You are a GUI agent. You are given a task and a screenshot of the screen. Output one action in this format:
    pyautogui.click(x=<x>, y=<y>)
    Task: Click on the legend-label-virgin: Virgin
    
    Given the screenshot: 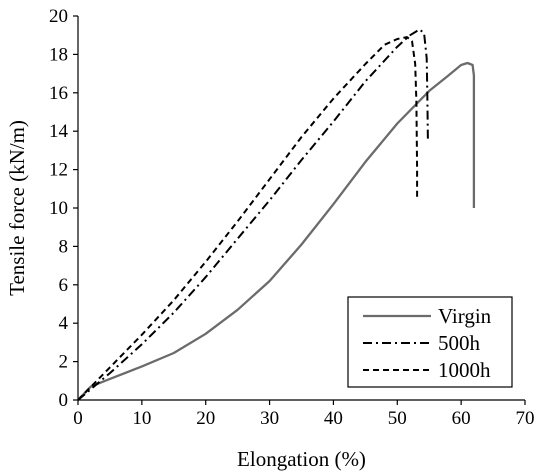 What is the action you would take?
    pyautogui.click(x=465, y=316)
    